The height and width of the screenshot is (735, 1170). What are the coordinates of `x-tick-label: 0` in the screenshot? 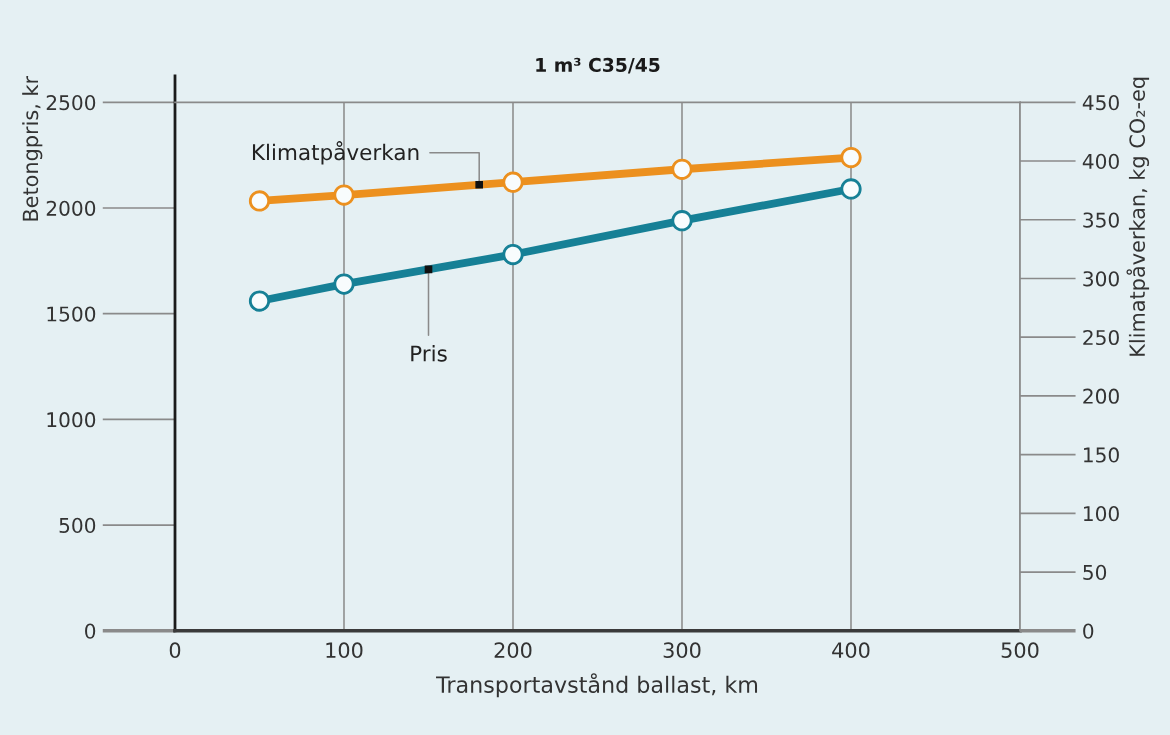 It's located at (175, 650).